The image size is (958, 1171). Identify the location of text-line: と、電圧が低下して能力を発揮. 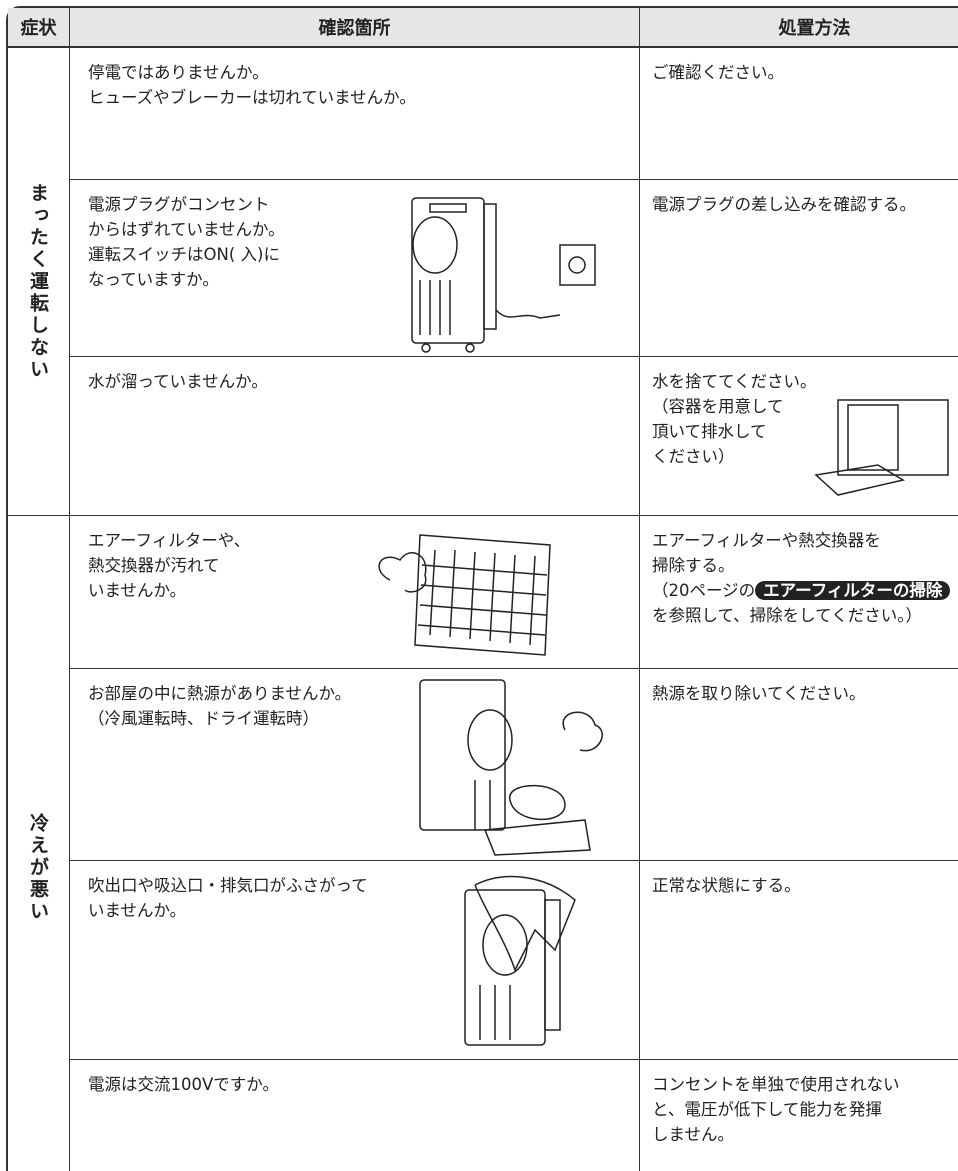
(767, 1109).